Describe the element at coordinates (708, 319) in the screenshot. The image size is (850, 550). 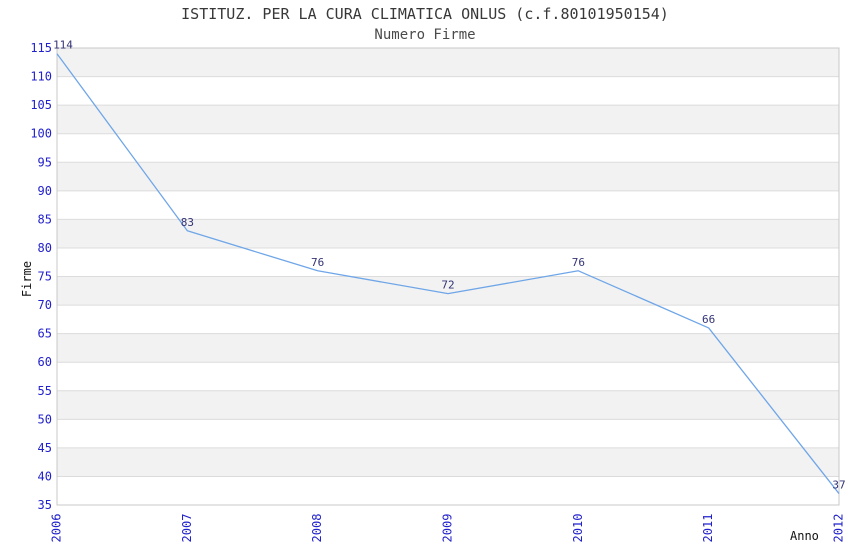
I see `data-point-label: 66` at that location.